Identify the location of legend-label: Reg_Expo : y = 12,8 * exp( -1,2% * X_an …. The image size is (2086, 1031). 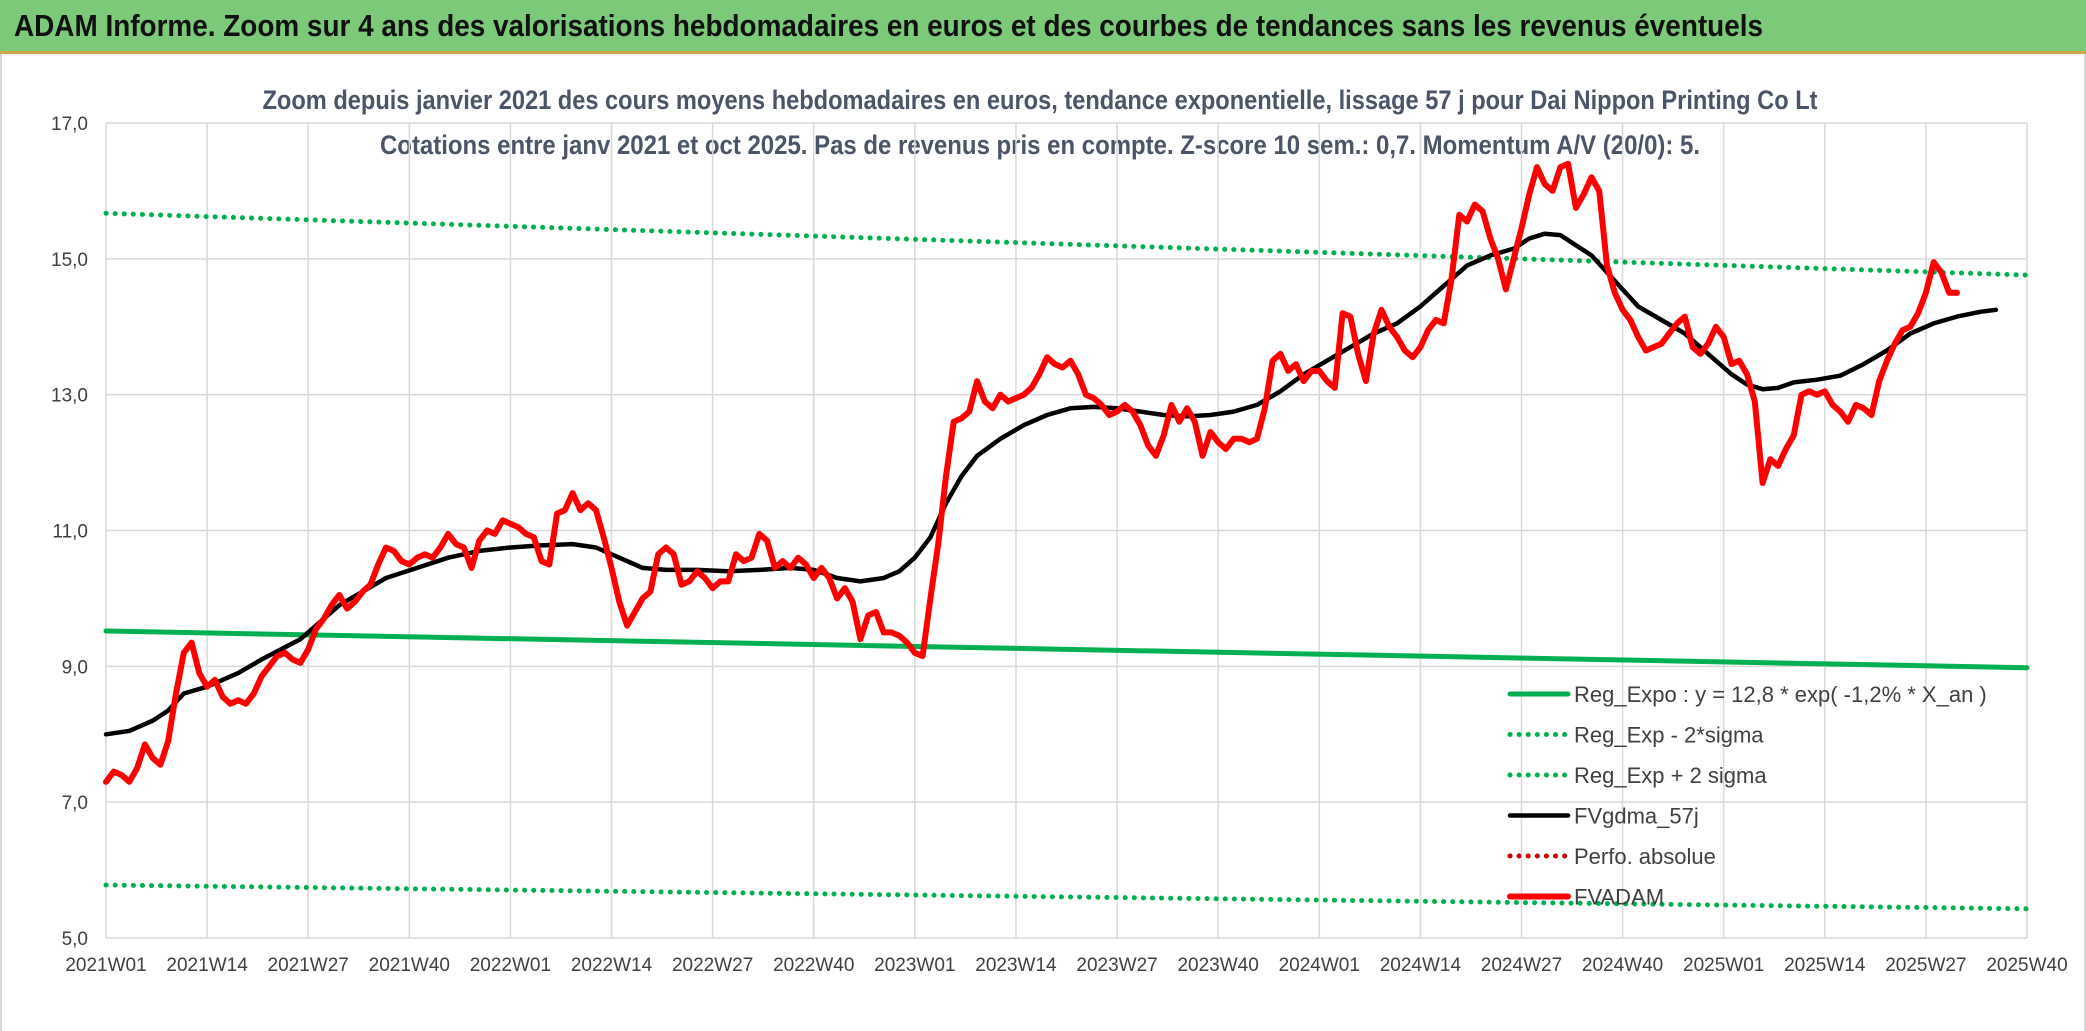
(1780, 694).